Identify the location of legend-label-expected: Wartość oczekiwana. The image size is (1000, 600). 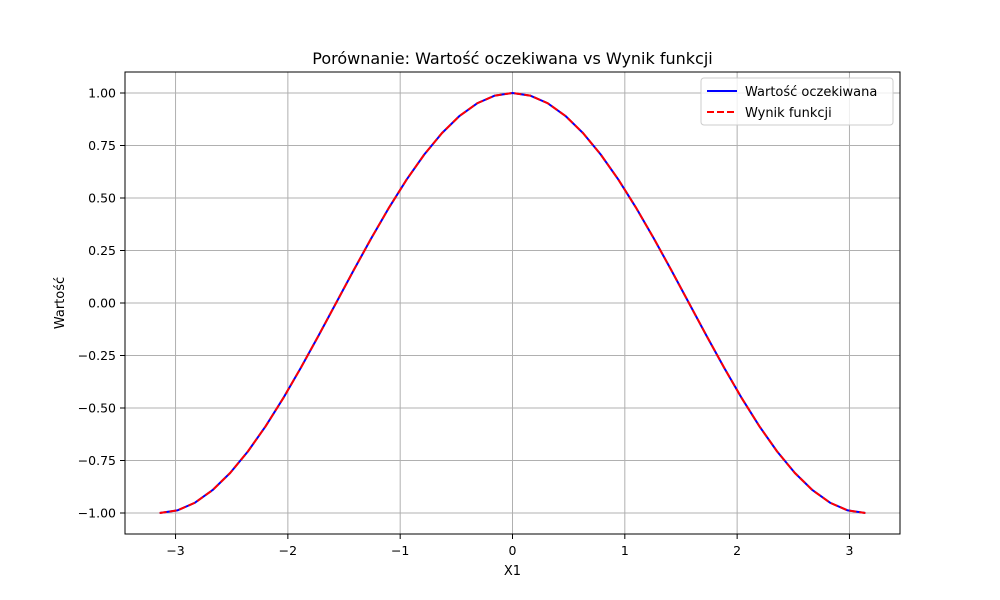
(811, 92).